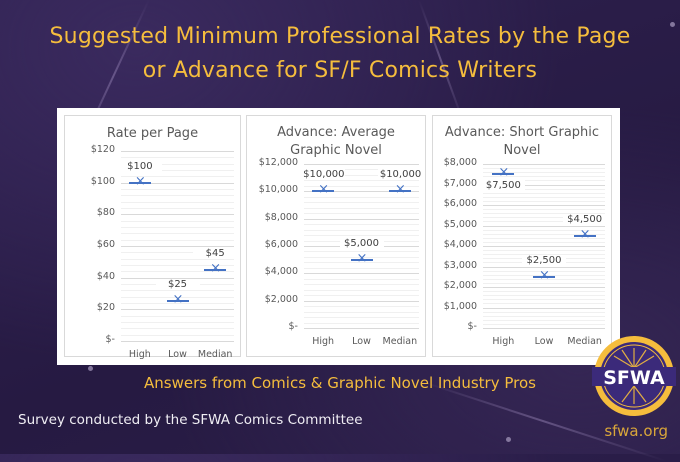 The image size is (680, 462). What do you see at coordinates (105, 213) in the screenshot?
I see `y-tick-label: $80` at bounding box center [105, 213].